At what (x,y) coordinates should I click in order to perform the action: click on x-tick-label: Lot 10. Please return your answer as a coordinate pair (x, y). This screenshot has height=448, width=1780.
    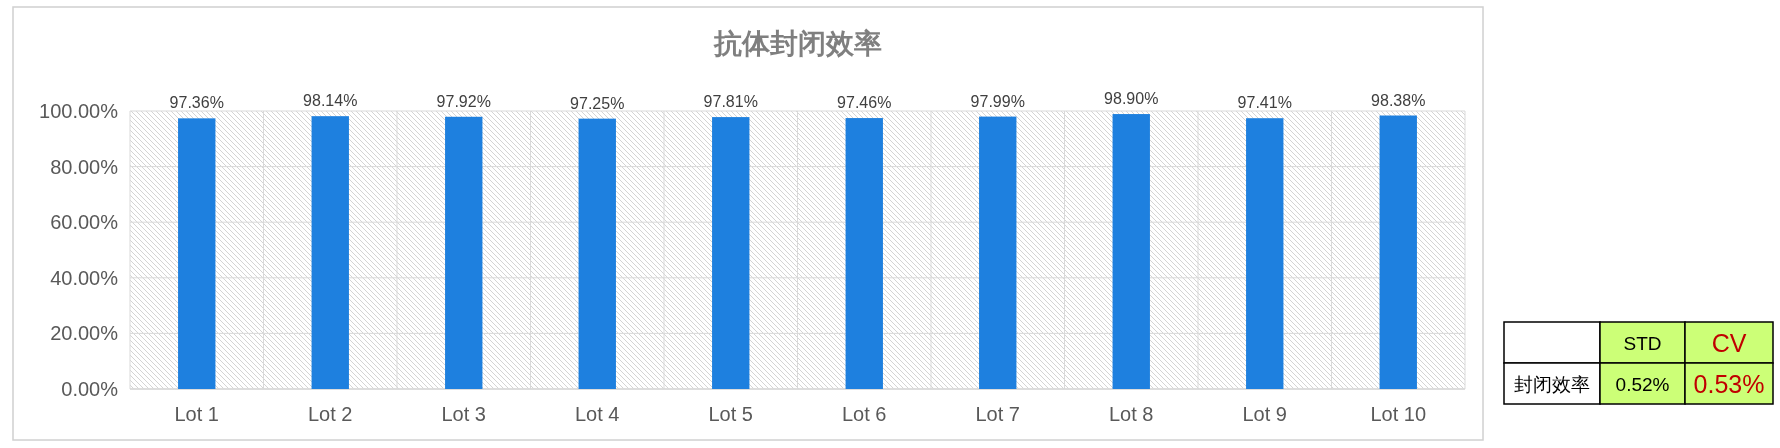
    Looking at the image, I should click on (1398, 414).